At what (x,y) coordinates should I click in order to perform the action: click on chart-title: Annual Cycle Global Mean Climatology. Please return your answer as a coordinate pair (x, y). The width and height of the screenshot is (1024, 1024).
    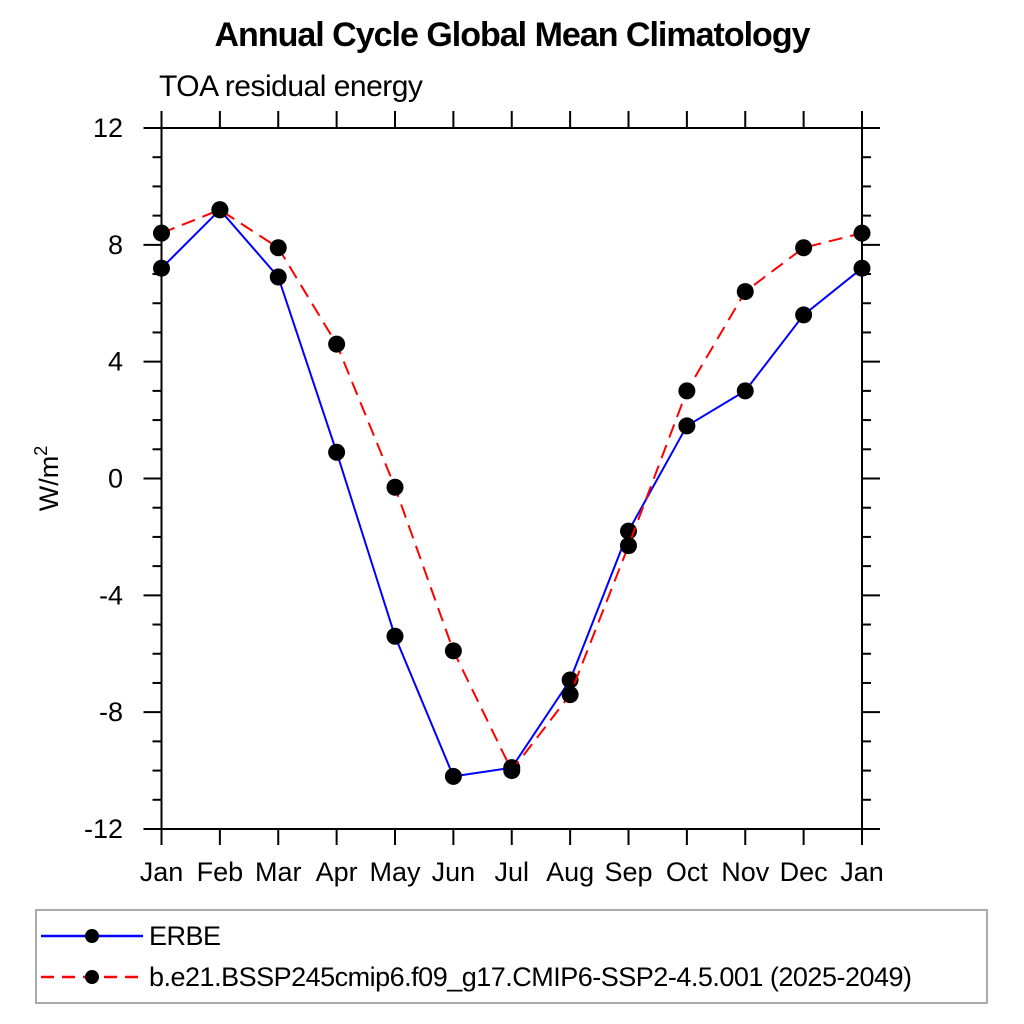
    Looking at the image, I should click on (512, 35).